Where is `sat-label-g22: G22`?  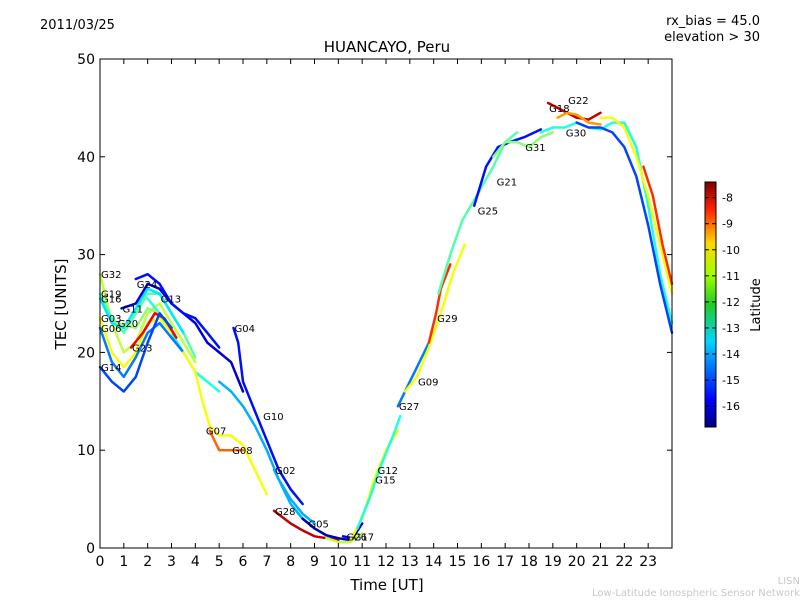
sat-label-g22: G22 is located at coordinates (578, 101).